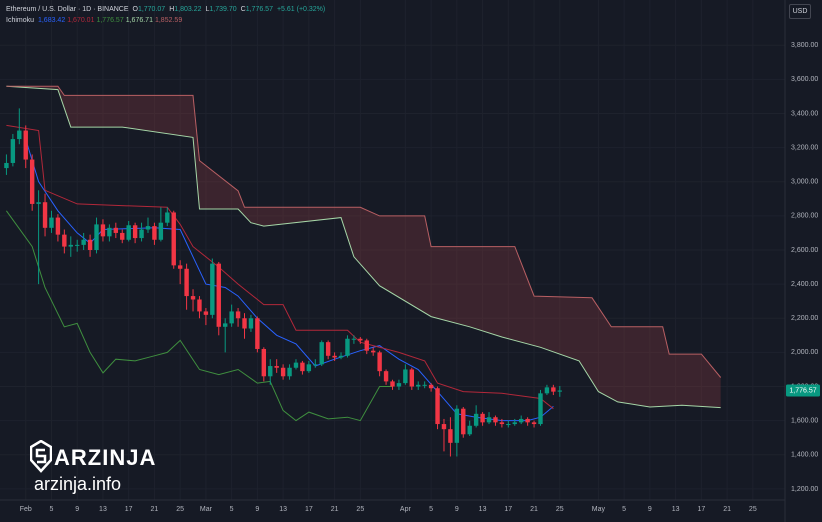  Describe the element at coordinates (804, 489) in the screenshot. I see `y-tick-label: 1,200.00` at that location.